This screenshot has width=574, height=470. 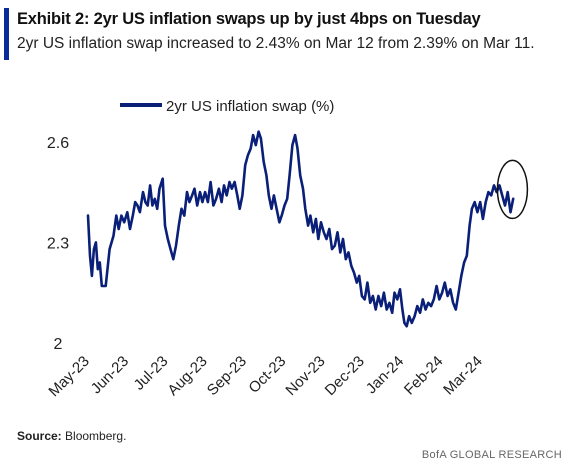 I want to click on source-note: Source: Bloomberg., so click(x=71, y=436).